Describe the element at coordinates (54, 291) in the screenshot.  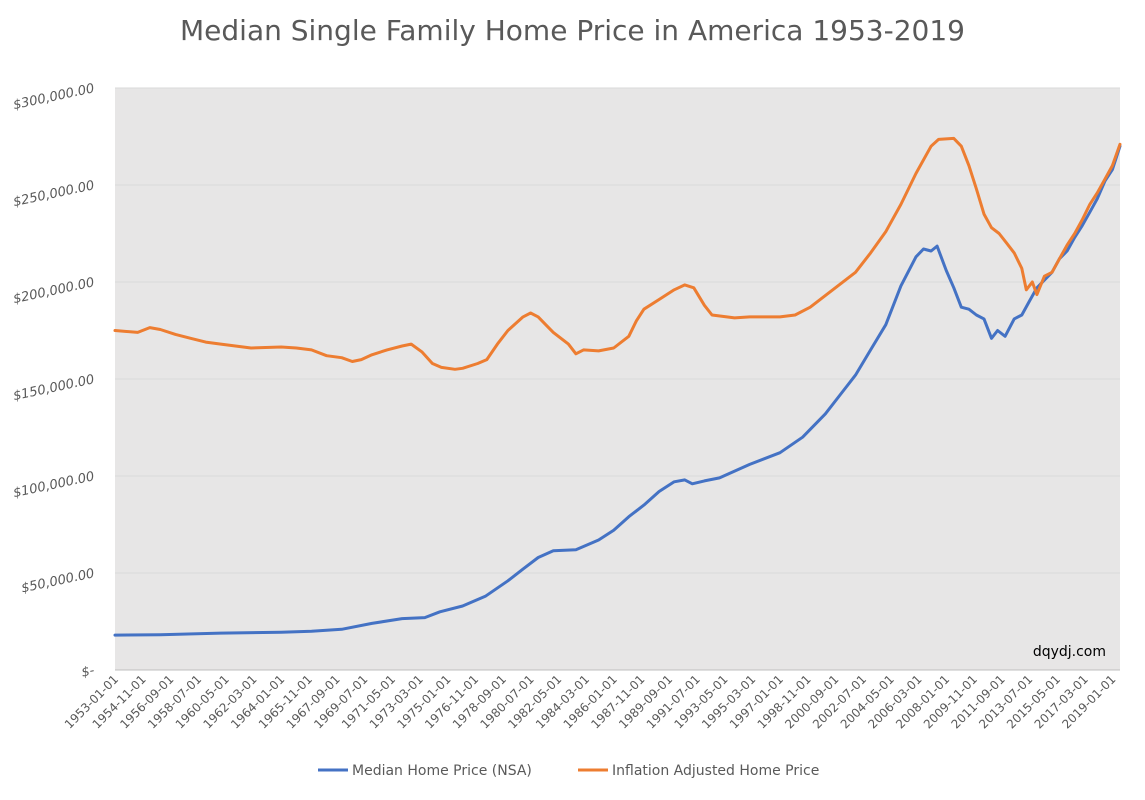
I see `y-tick-label: $200,000.00` at that location.